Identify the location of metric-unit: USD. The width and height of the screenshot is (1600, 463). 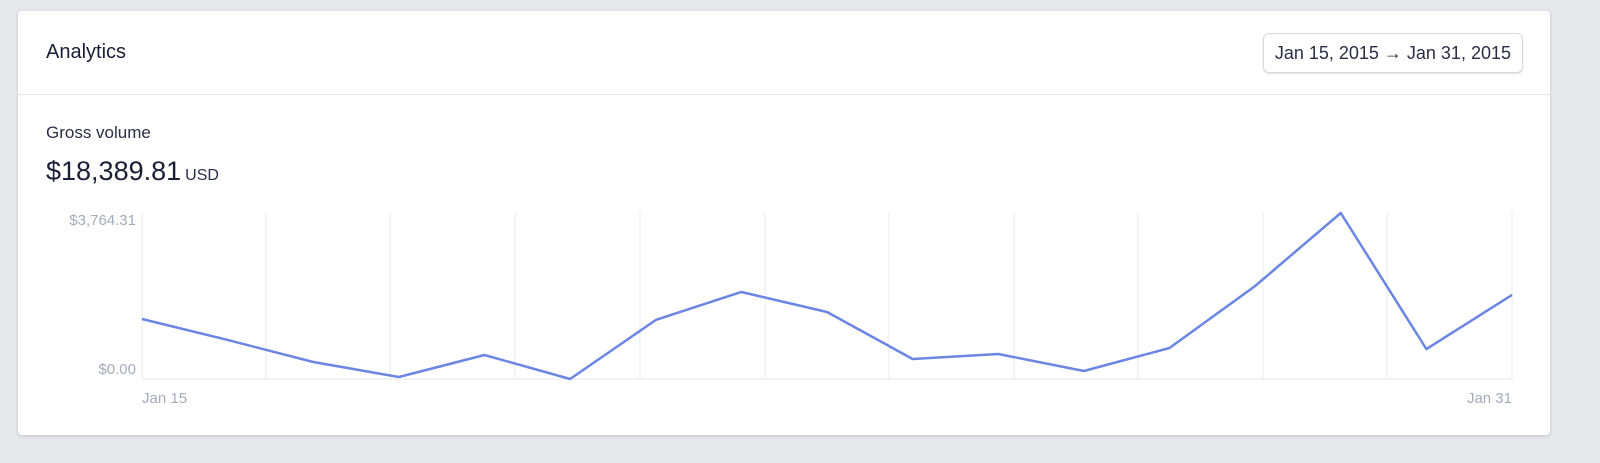
(202, 175).